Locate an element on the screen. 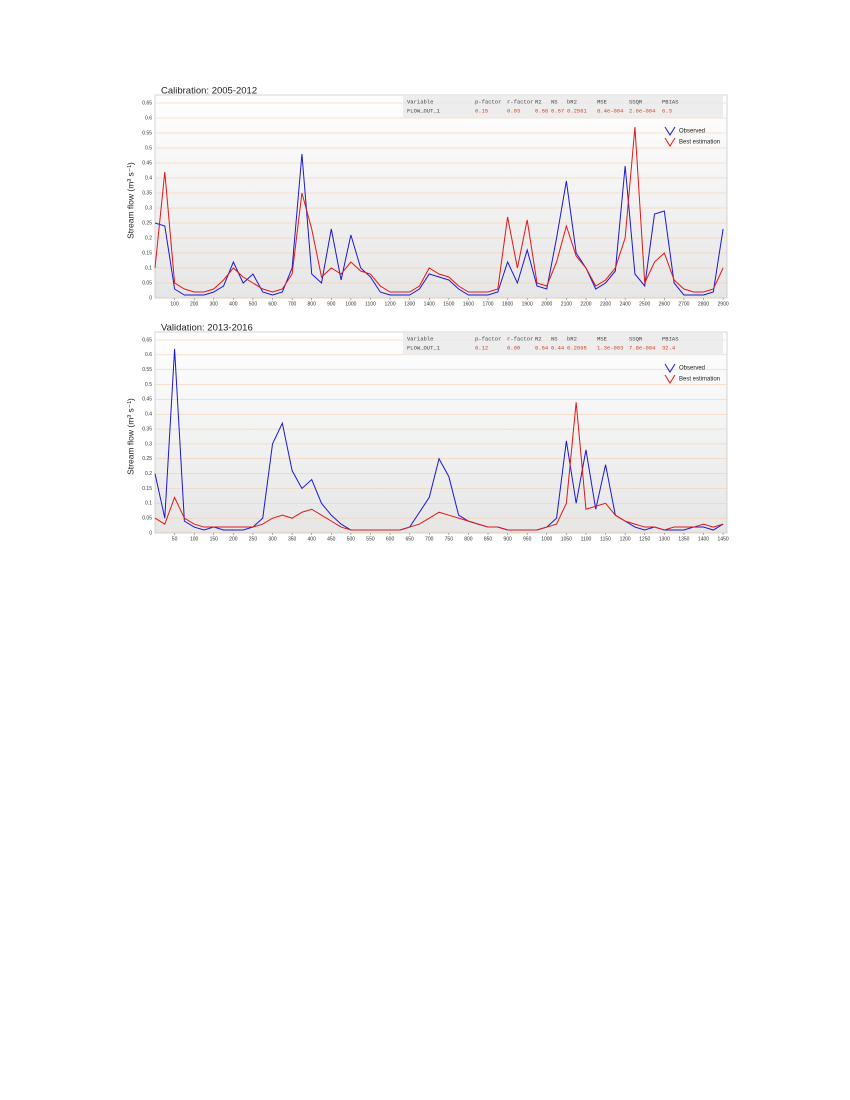  stats-header: NS is located at coordinates (554, 101).